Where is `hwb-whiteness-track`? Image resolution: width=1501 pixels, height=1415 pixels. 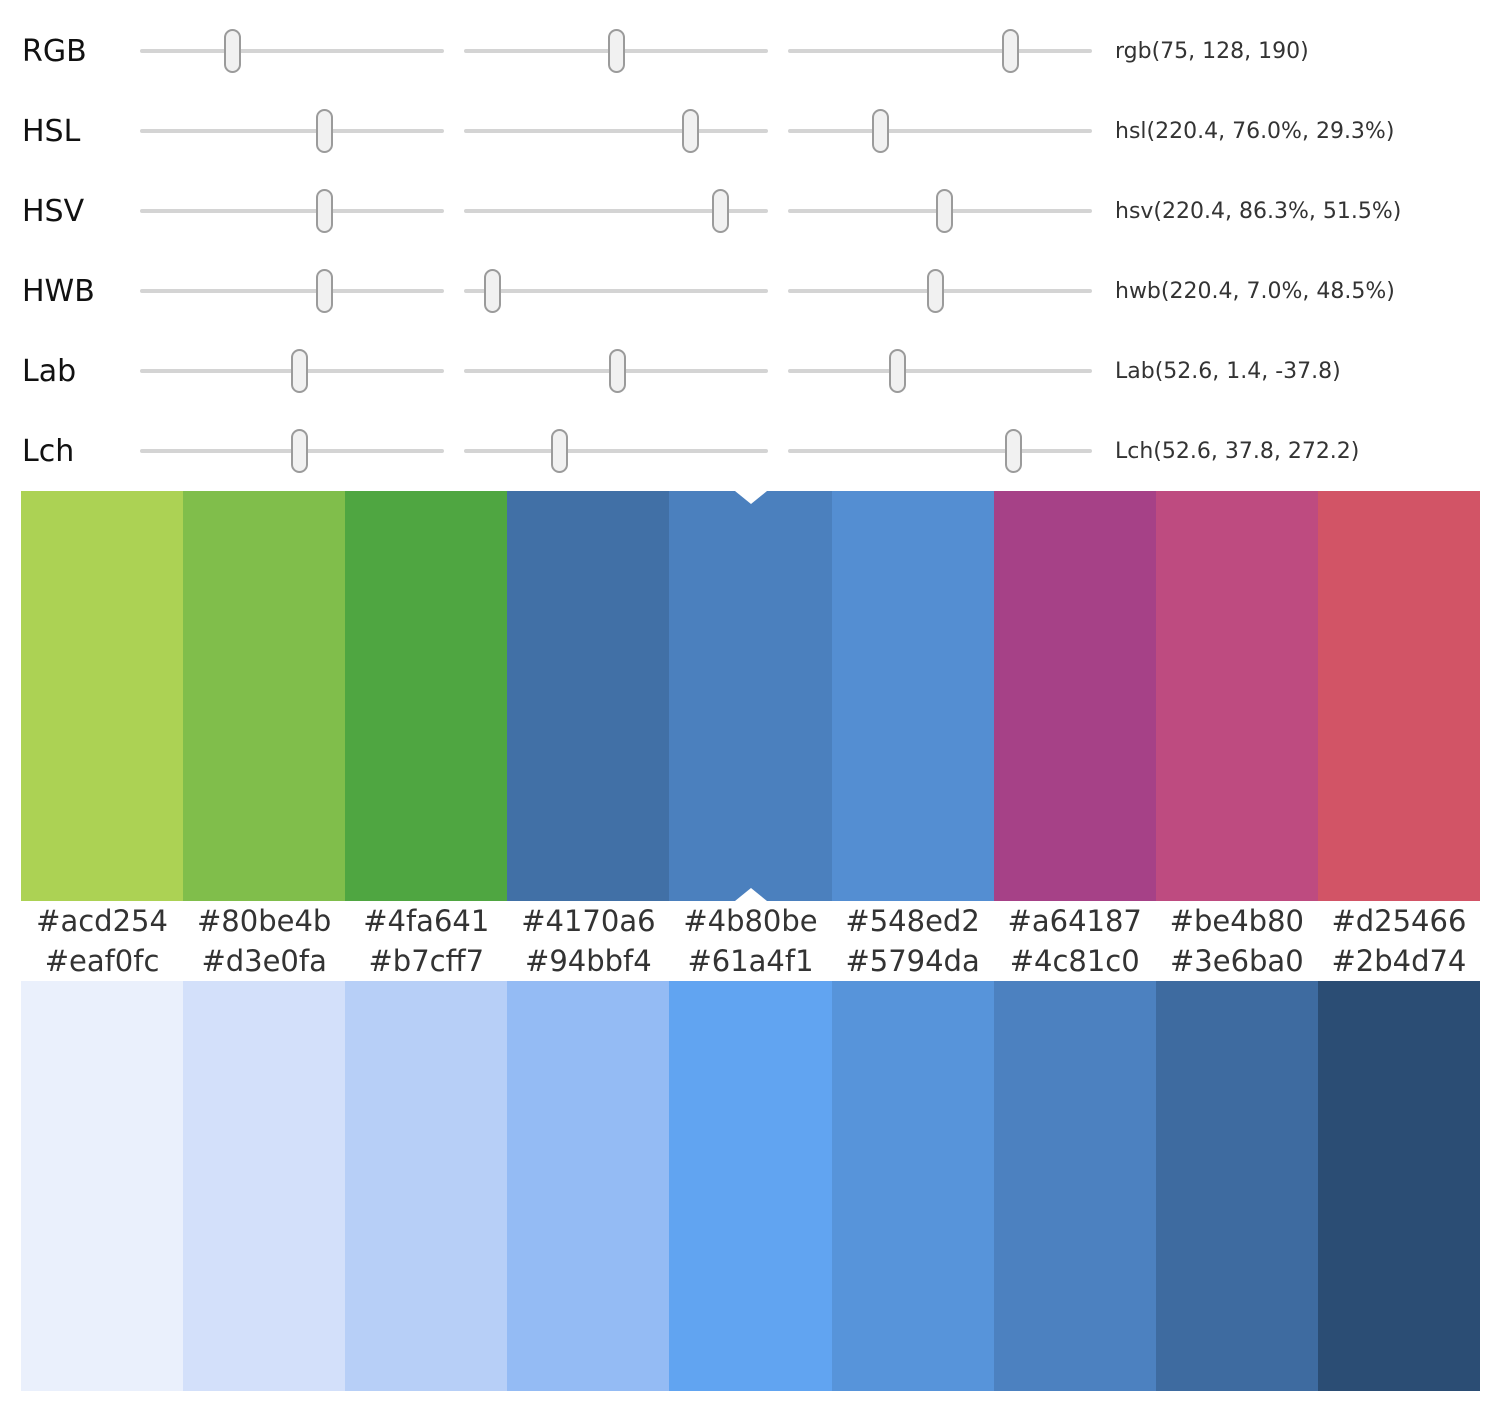 hwb-whiteness-track is located at coordinates (616, 291).